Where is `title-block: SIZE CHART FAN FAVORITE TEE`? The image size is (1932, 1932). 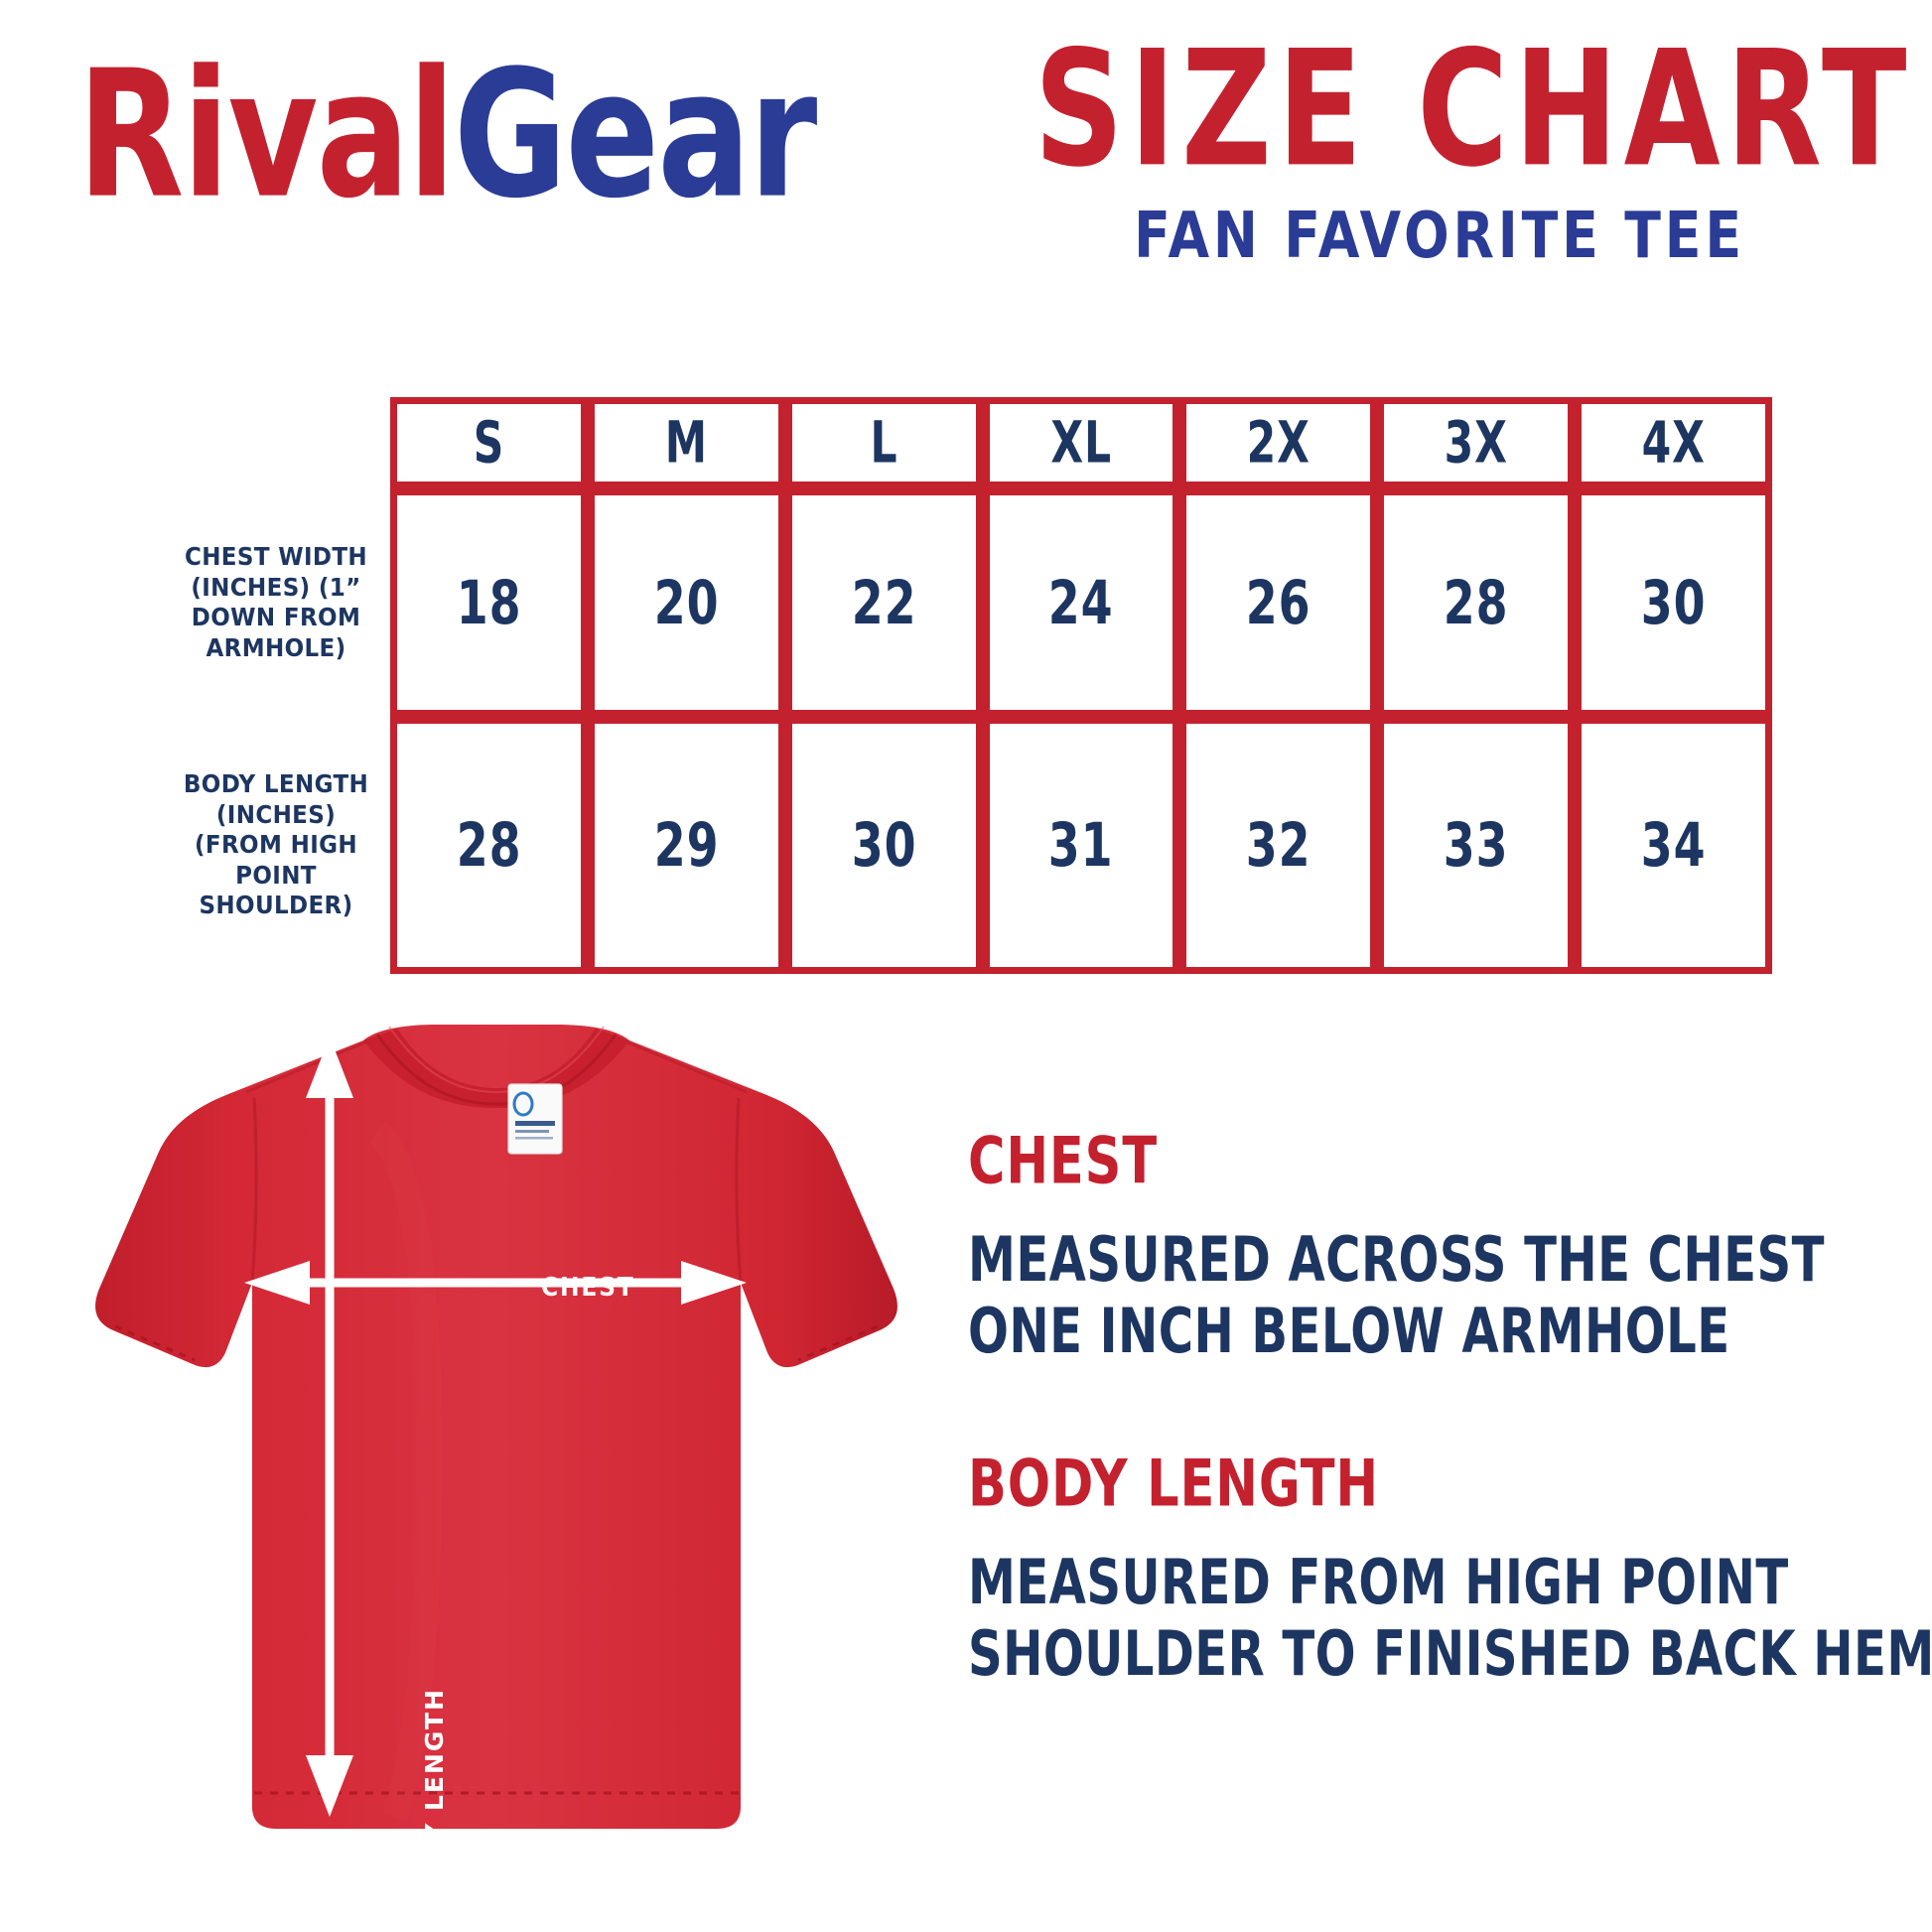
title-block: SIZE CHART FAN FAVORITE TEE is located at coordinates (1463, 142).